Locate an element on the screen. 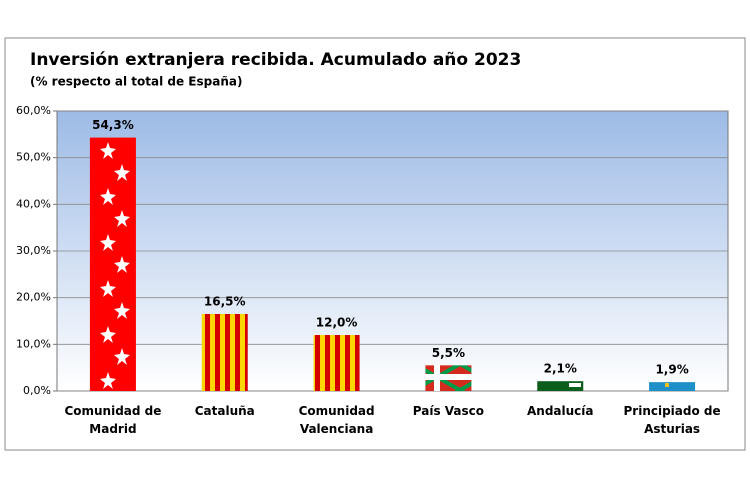 This screenshot has width=750, height=500. y-tick-label: 40,0% is located at coordinates (33, 203).